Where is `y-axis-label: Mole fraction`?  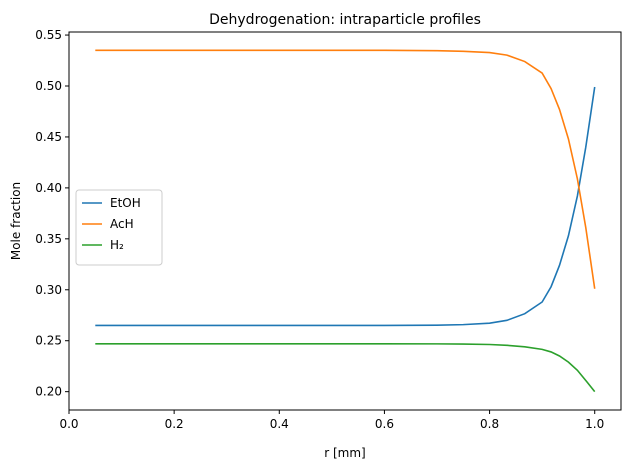 y-axis-label: Mole fraction is located at coordinates (16, 221).